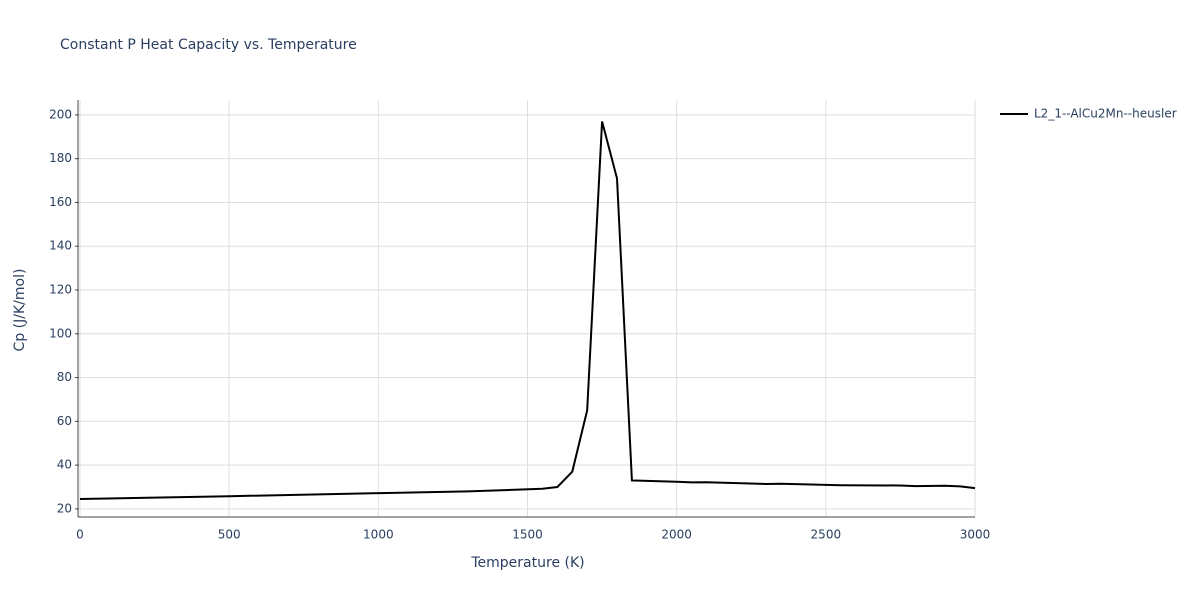  I want to click on y-axis-title: Cp (J/K/mol), so click(20, 310).